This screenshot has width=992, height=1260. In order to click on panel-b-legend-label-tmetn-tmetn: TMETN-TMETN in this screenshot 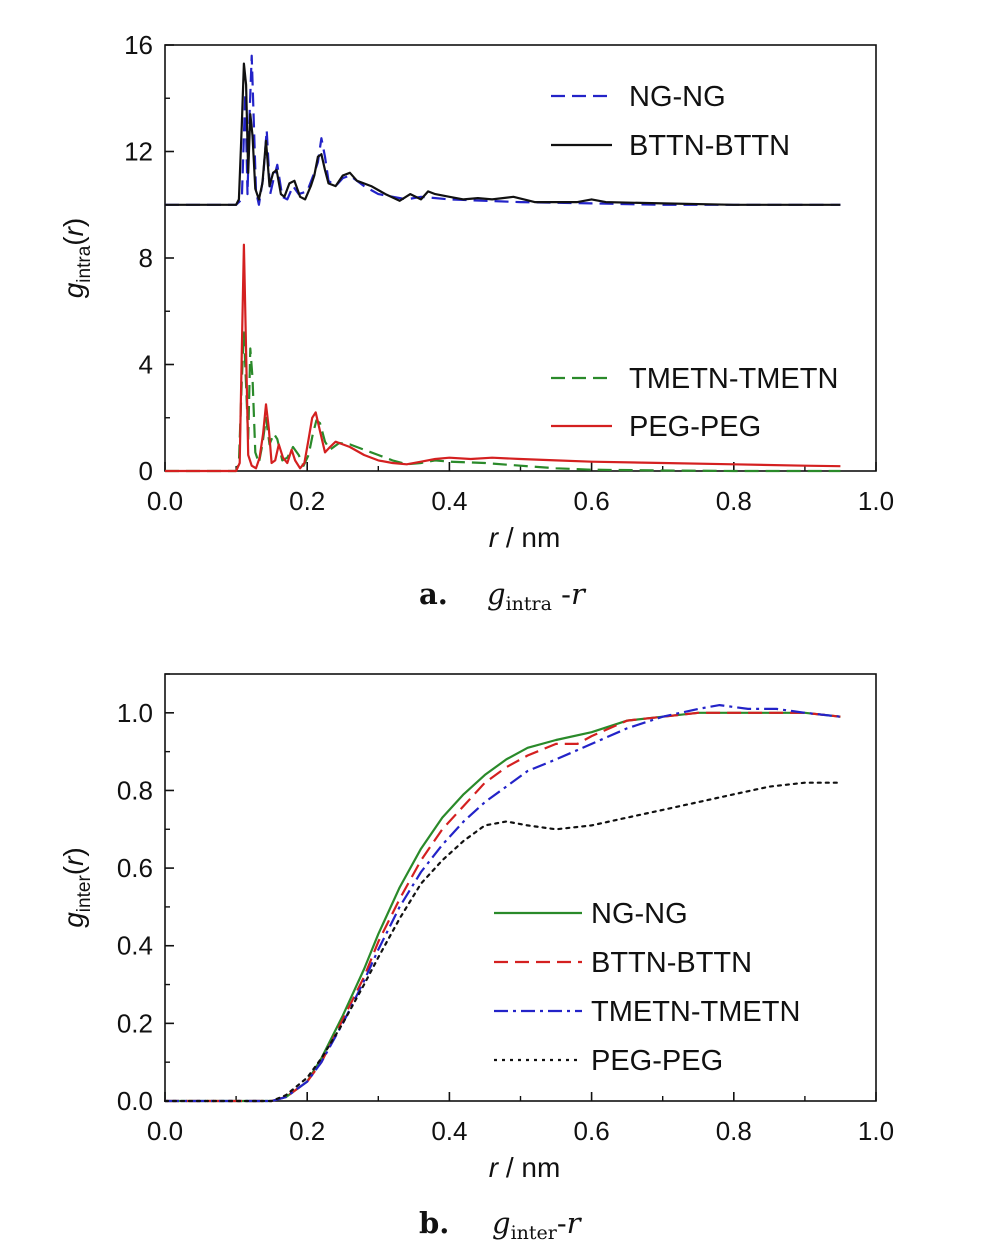, I will do `click(695, 1012)`.